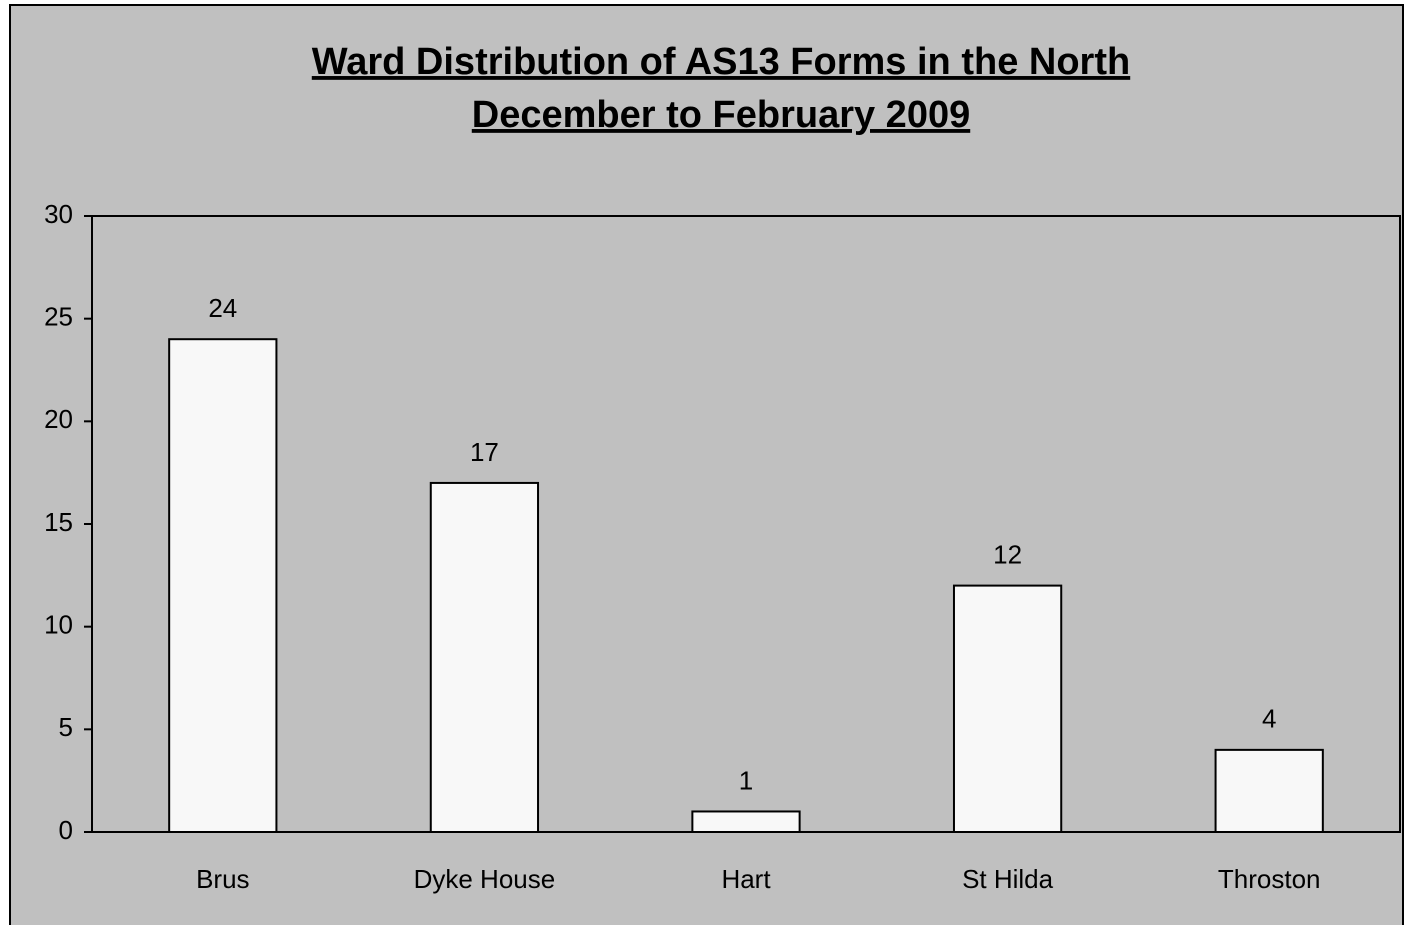 This screenshot has height=925, width=1404. I want to click on x-tick-label: Brus, so click(222, 879).